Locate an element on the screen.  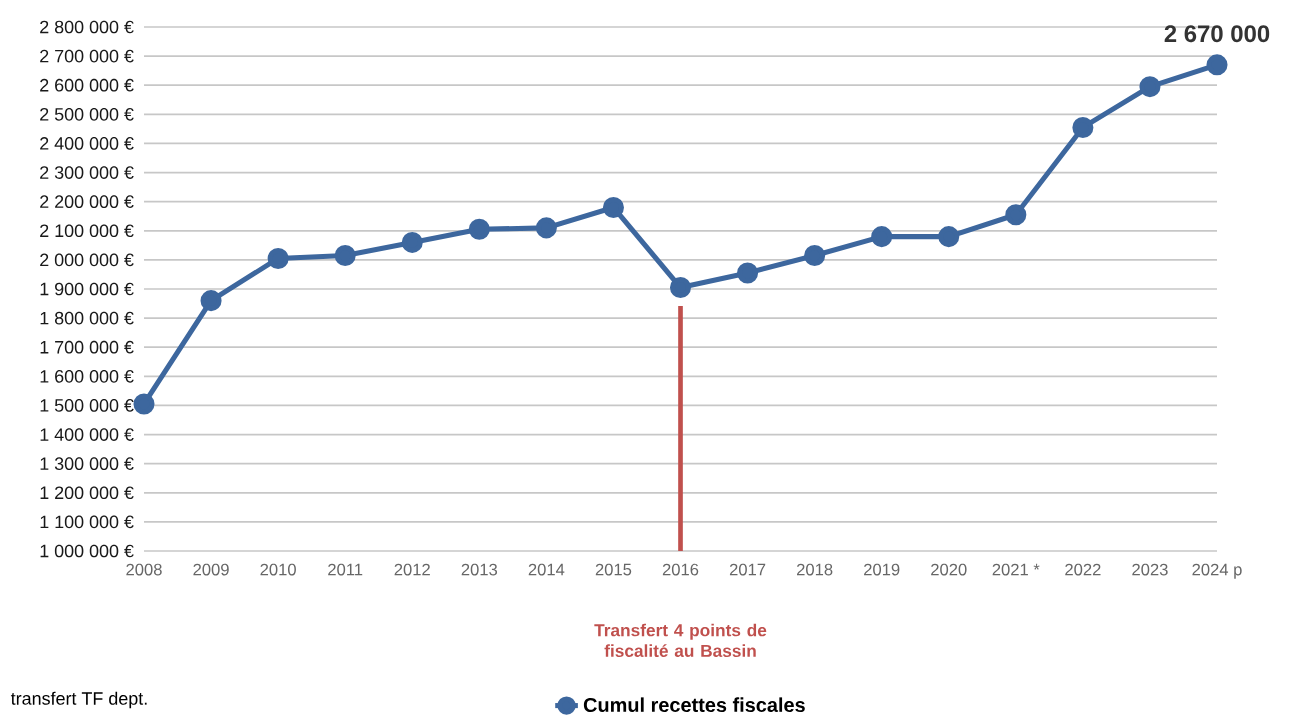
y-tick-label: 1 800 000 € is located at coordinates (87, 318).